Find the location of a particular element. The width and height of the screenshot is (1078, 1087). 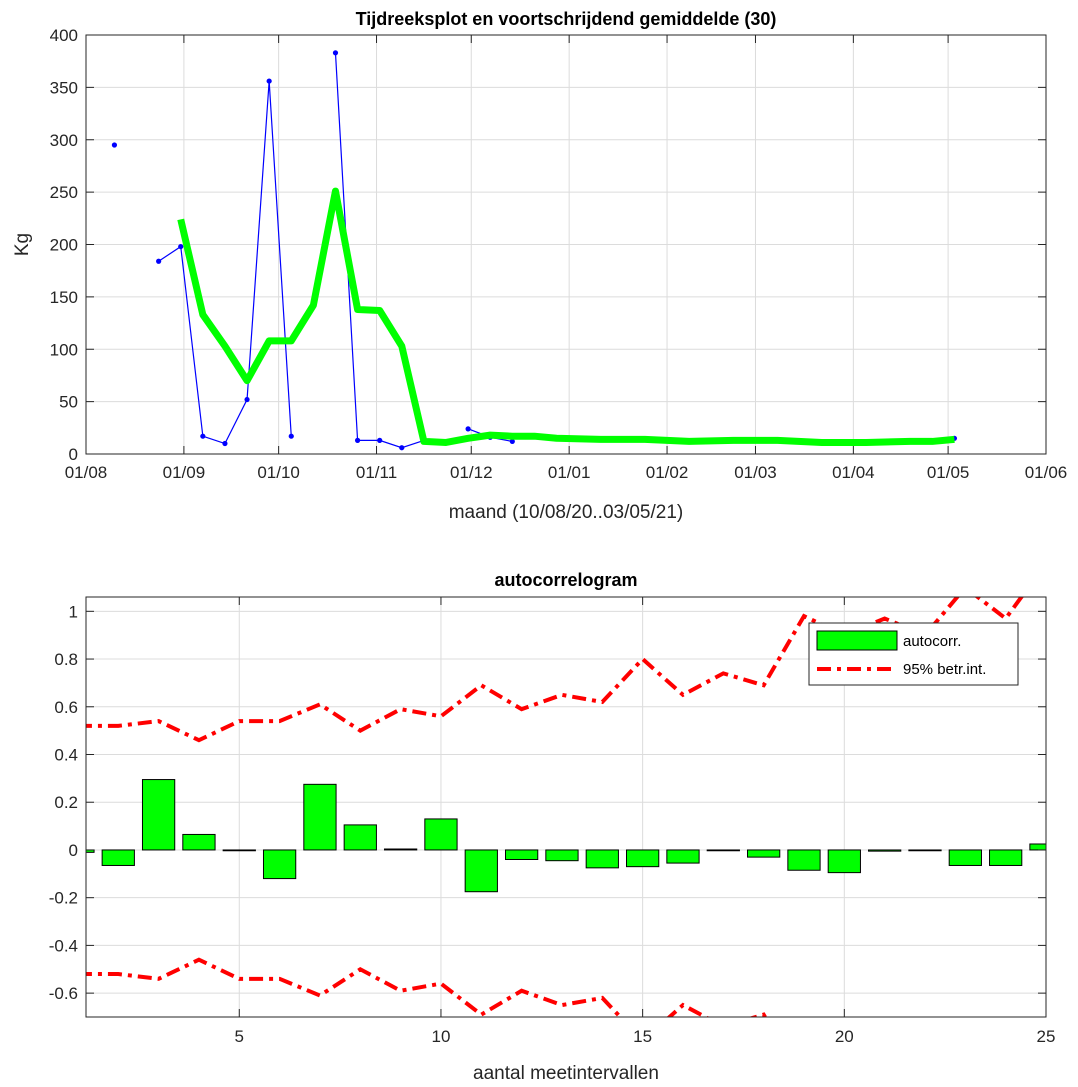

legend-box is located at coordinates (913, 654).